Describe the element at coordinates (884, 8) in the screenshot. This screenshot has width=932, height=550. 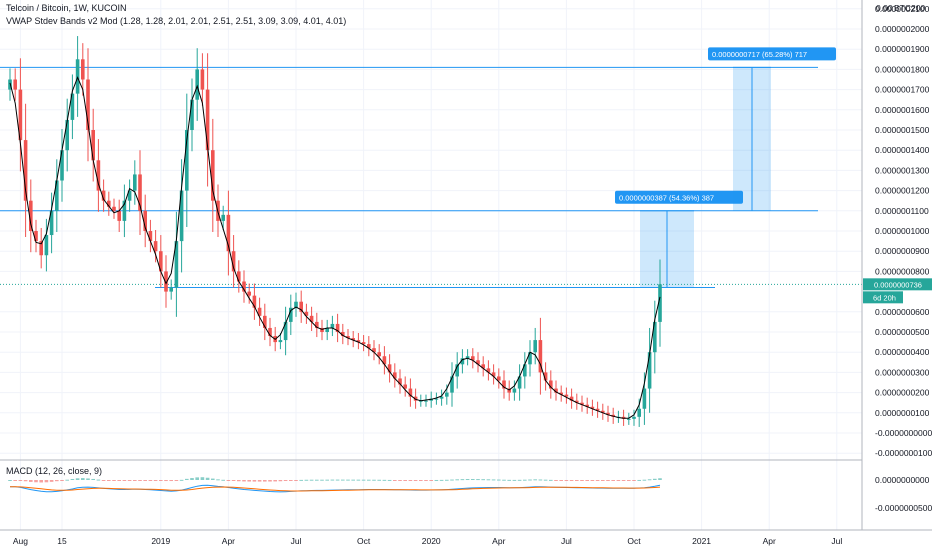
I see `price-axis-top: 0.00` at that location.